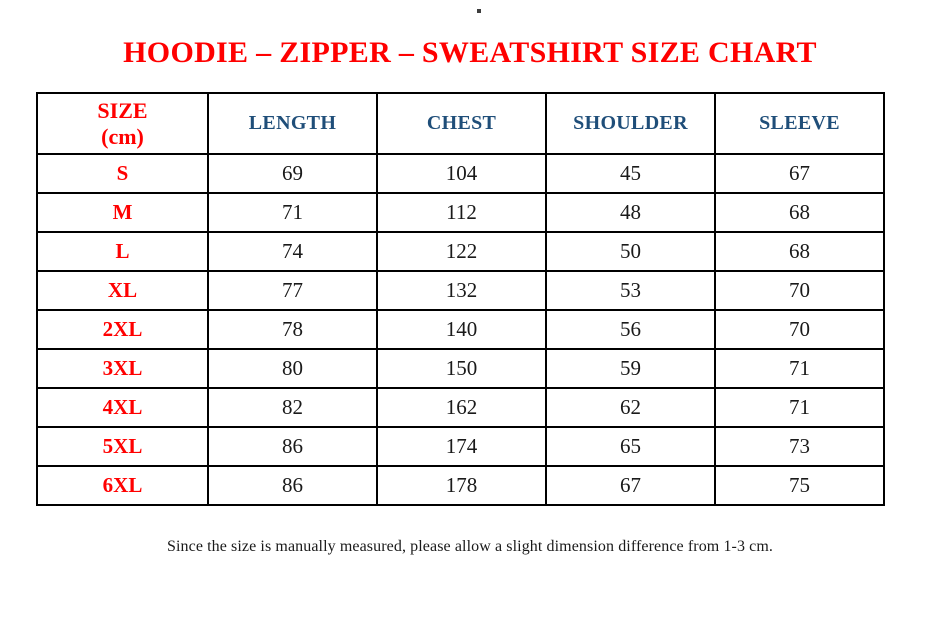 Image resolution: width=940 pixels, height=623 pixels. Describe the element at coordinates (292, 173) in the screenshot. I see `length-cell: 69` at that location.